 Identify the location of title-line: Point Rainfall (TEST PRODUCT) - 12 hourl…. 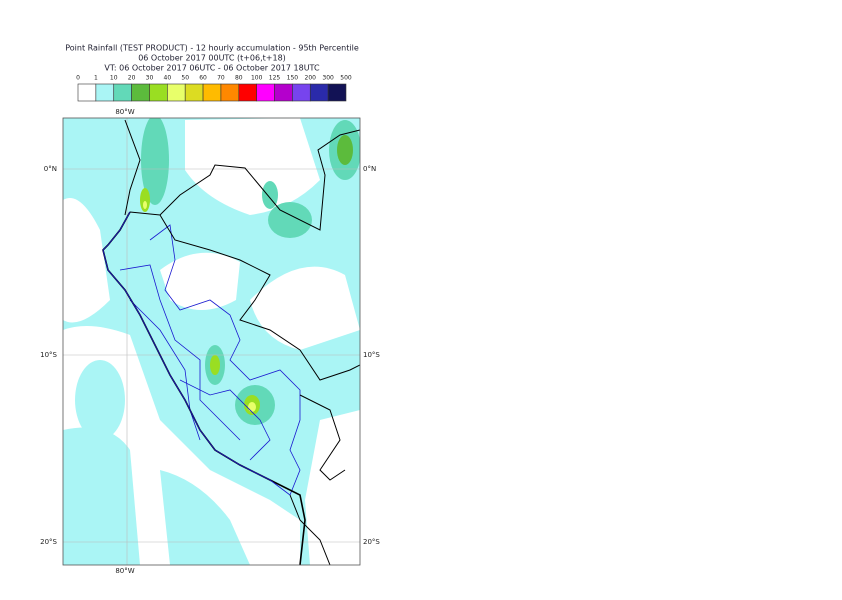
(212, 48).